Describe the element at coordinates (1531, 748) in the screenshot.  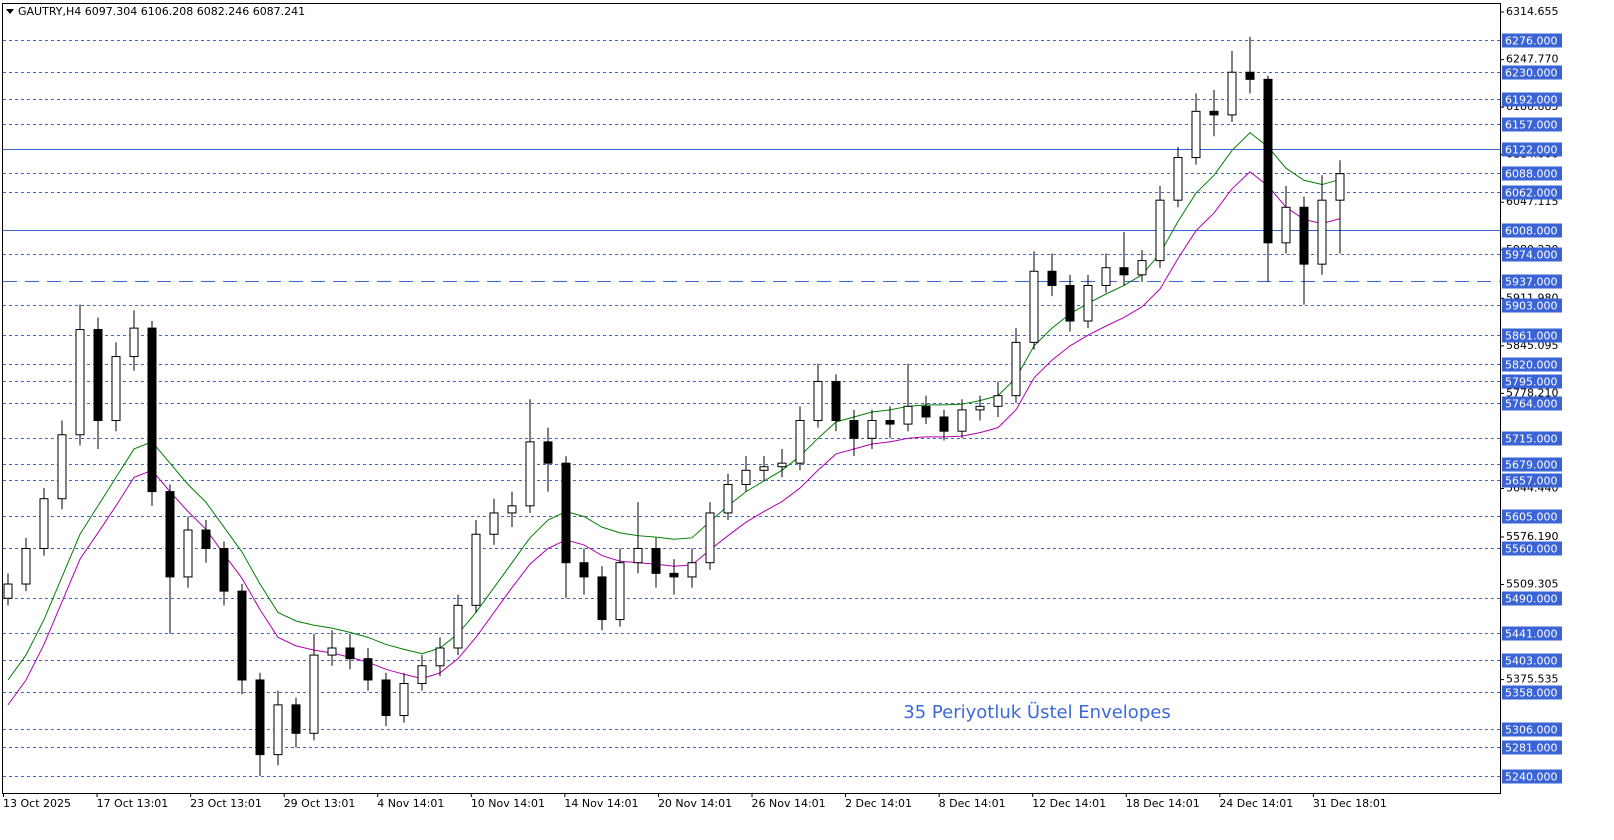
I see `level-label: 5281.000` at that location.